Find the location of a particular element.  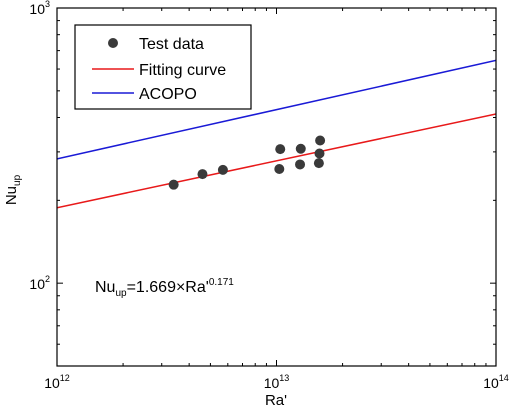

legend: Test data Fitting curve ACOPO is located at coordinates (163, 67).